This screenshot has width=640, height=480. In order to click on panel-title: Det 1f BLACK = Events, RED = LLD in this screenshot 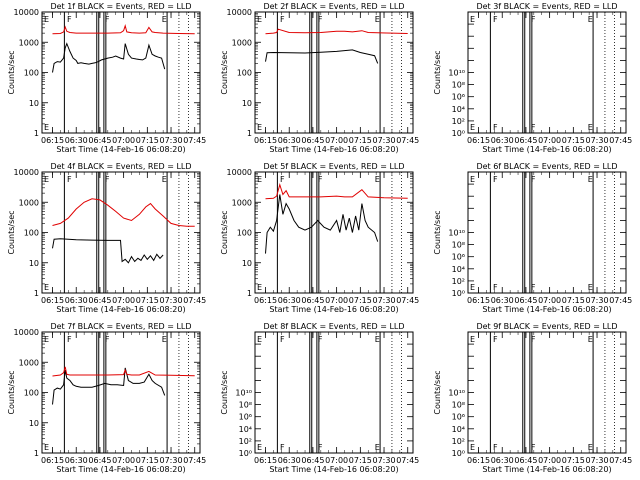, I will do `click(120, 6)`.